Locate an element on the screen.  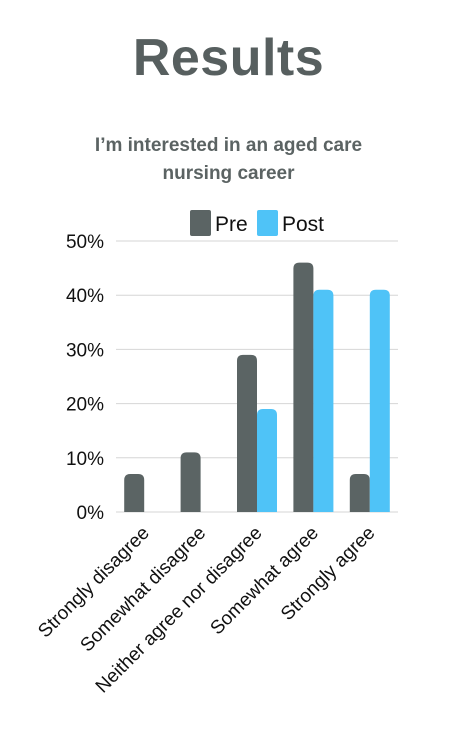
legend-label-post: Post is located at coordinates (303, 224).